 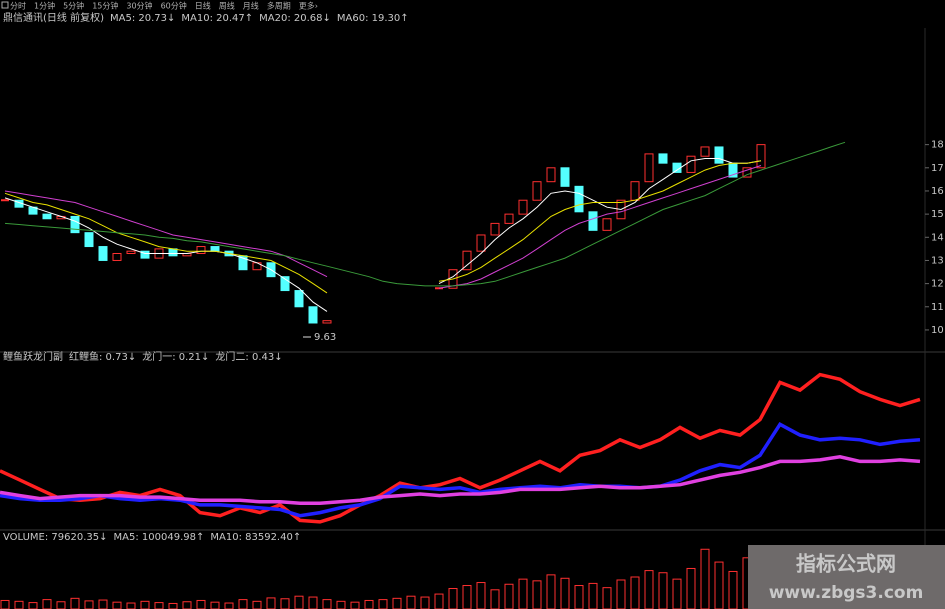 What do you see at coordinates (139, 6) in the screenshot?
I see `toolbar-tab: 30分钟` at bounding box center [139, 6].